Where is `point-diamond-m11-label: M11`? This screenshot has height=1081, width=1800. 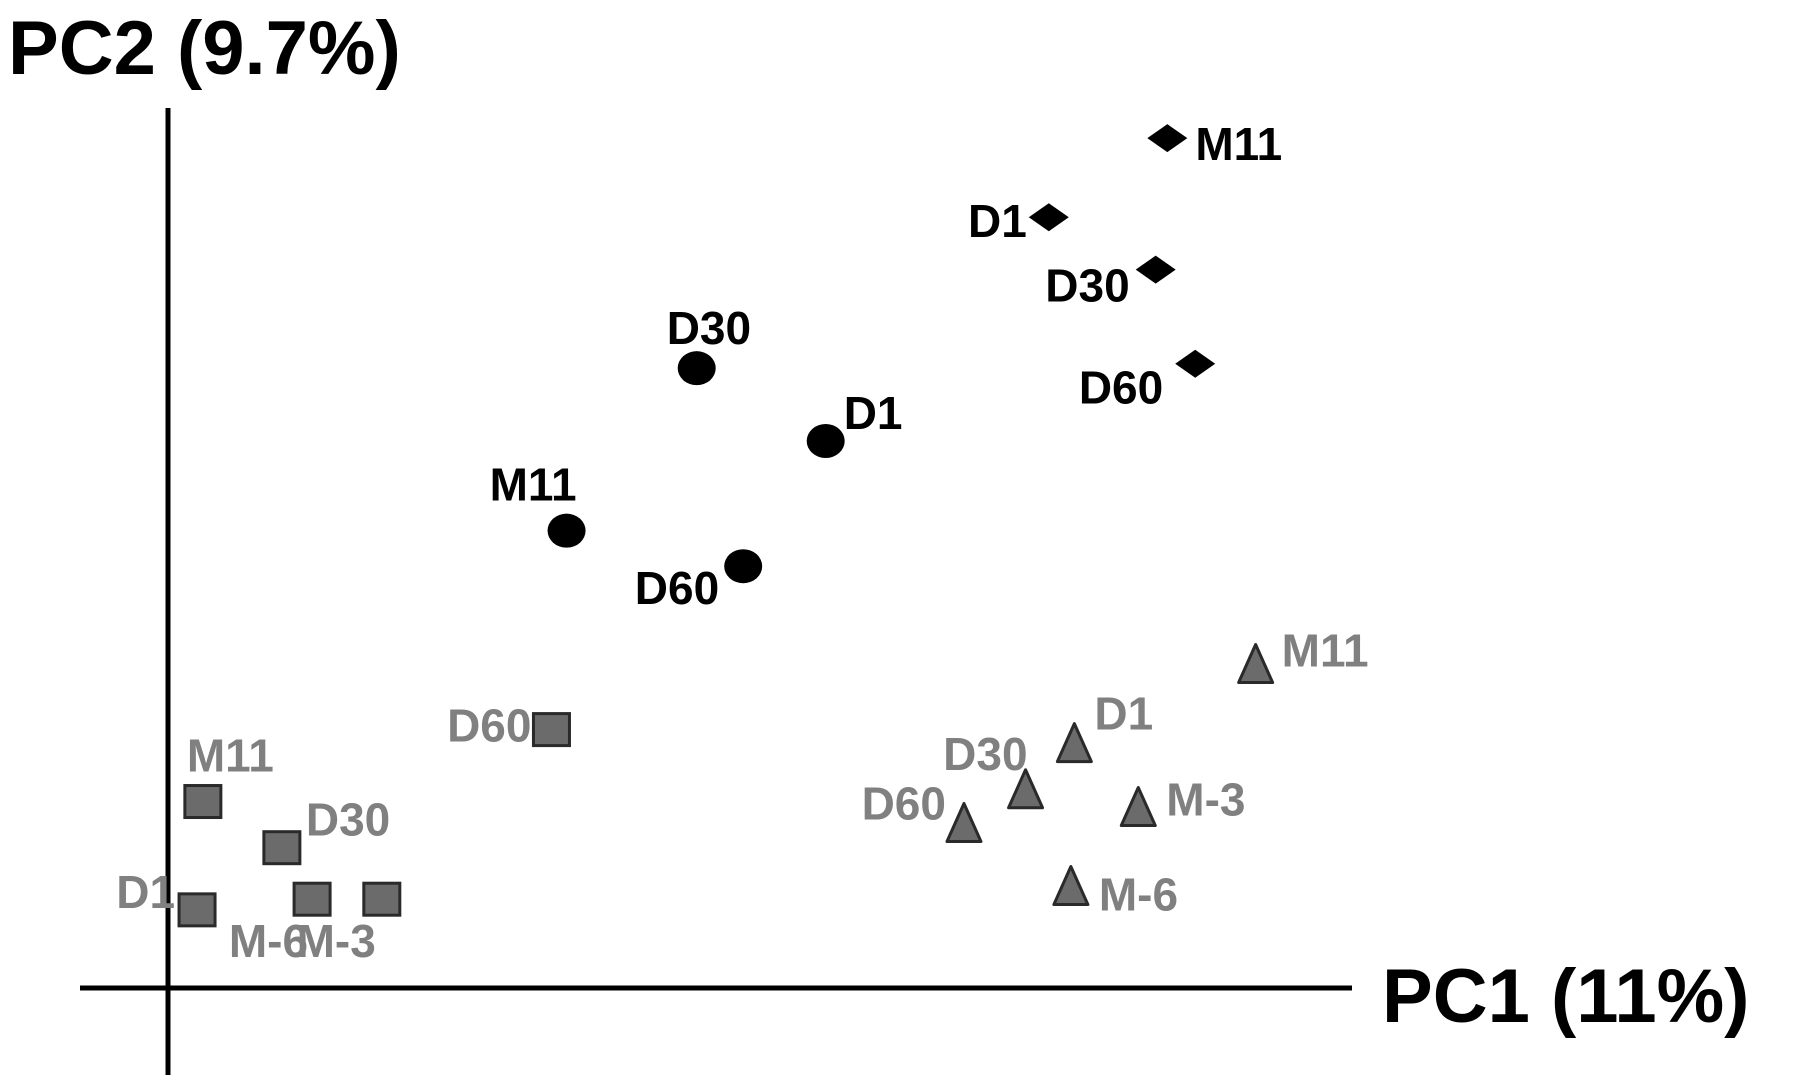
point-diamond-m11-label: M11 is located at coordinates (1238, 144).